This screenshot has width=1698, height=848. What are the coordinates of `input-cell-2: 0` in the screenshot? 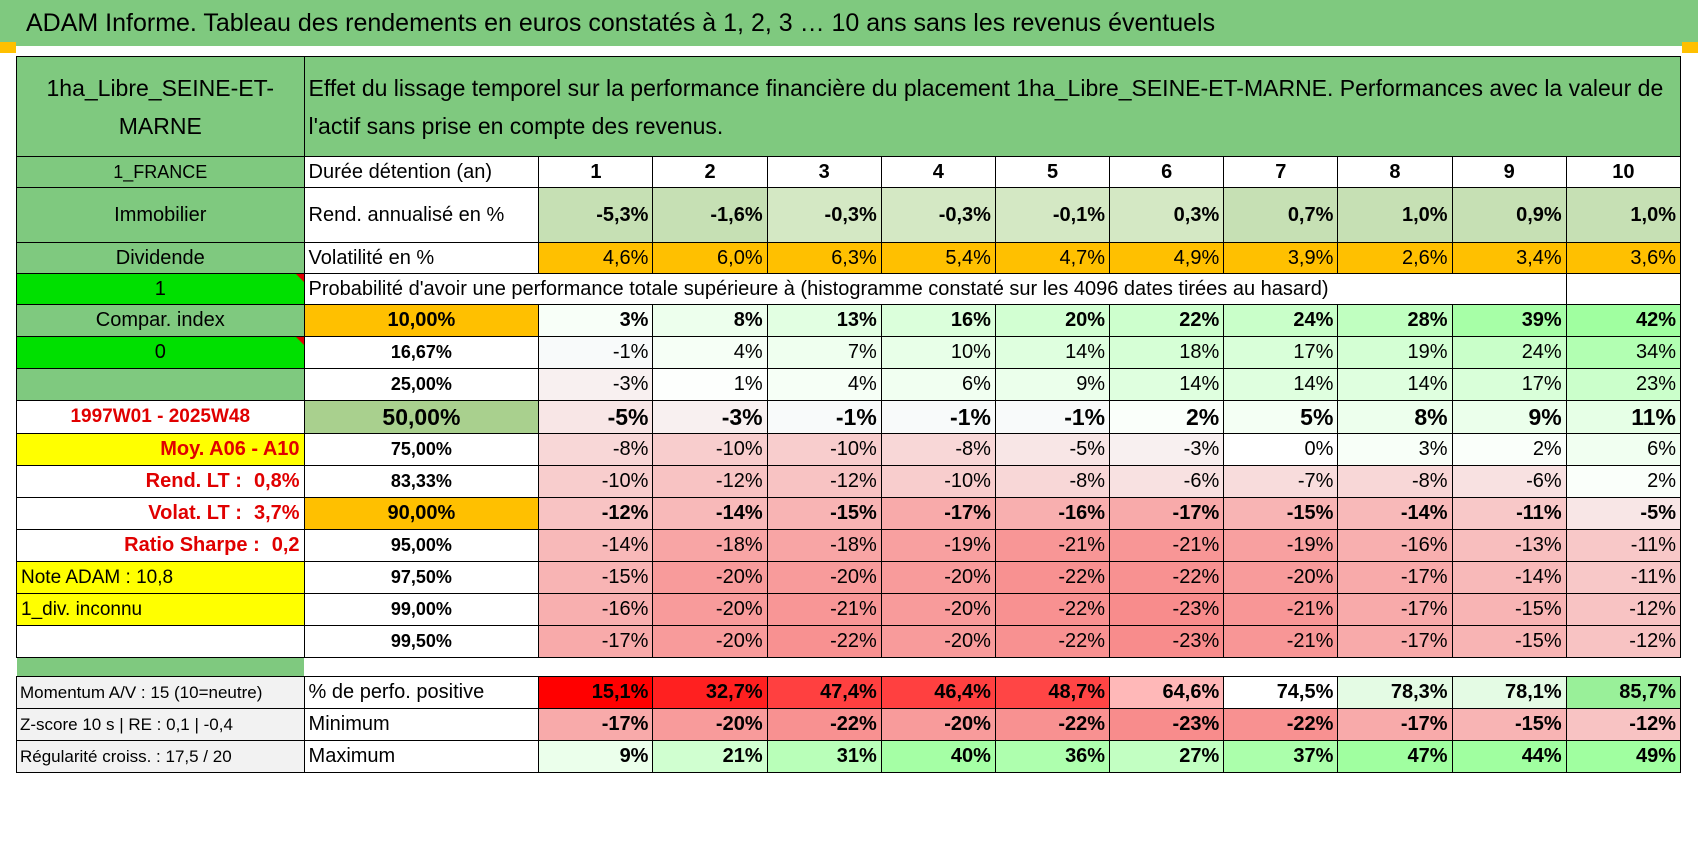 It's located at (160, 352).